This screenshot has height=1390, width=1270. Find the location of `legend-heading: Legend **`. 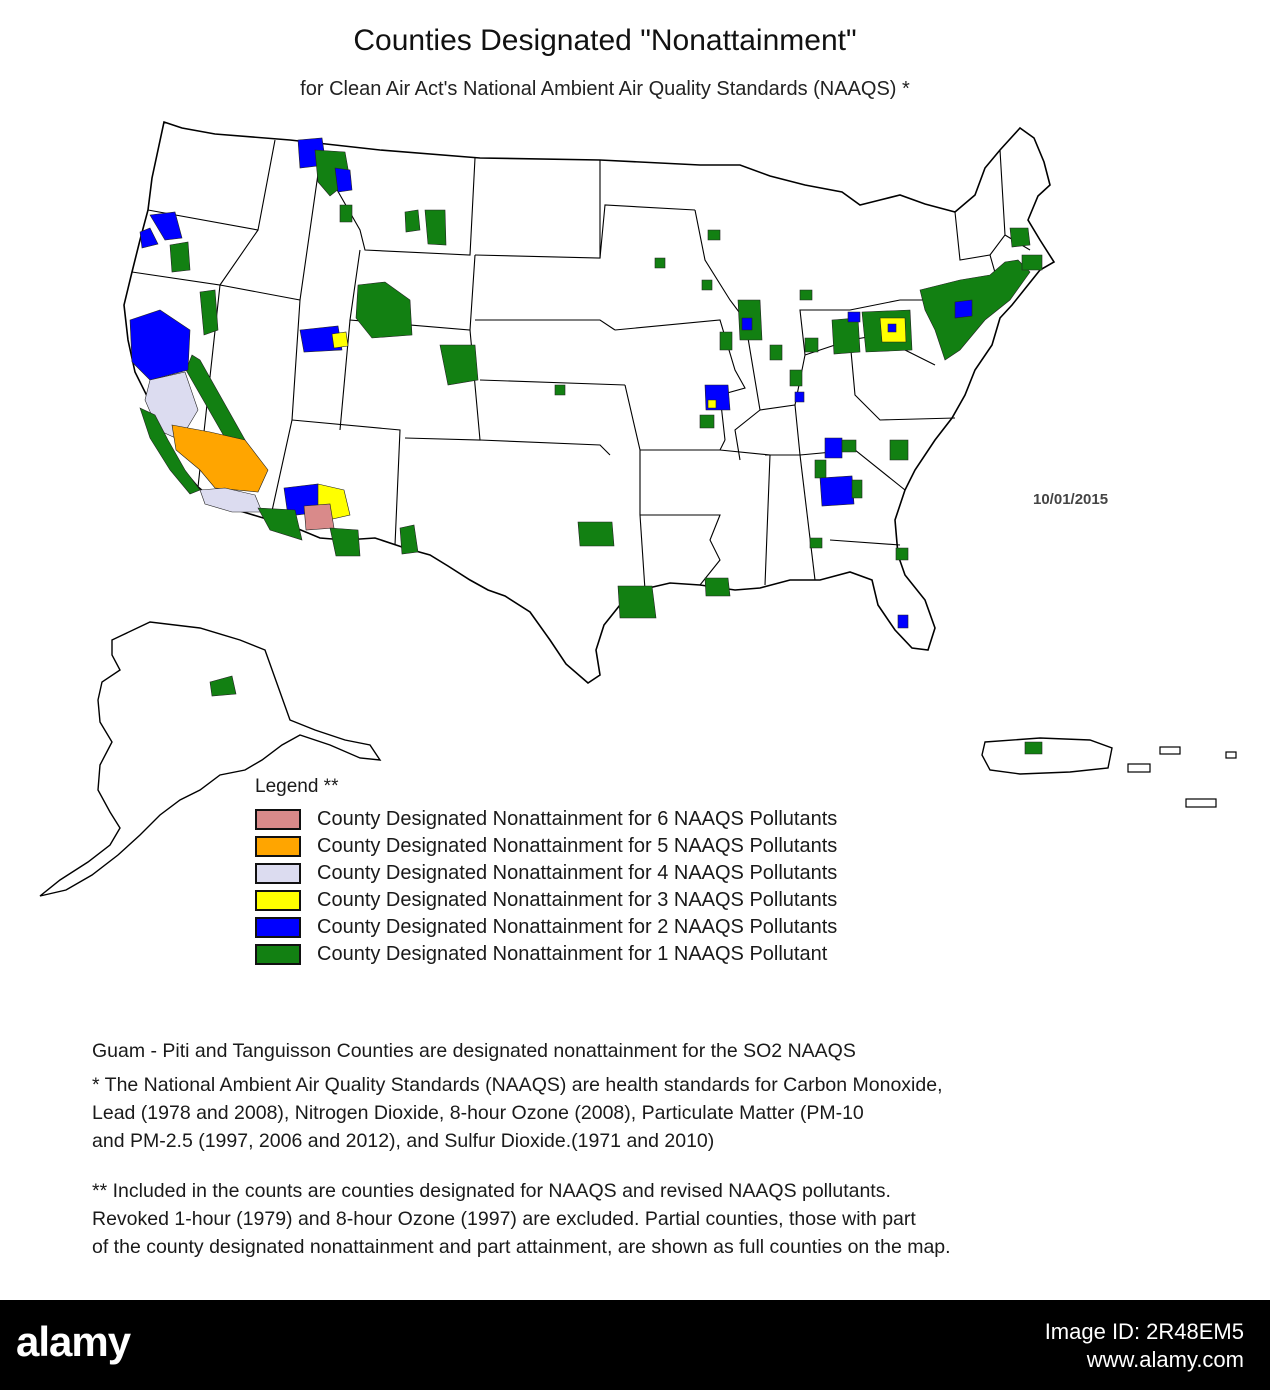

legend-heading: Legend ** is located at coordinates (297, 786).